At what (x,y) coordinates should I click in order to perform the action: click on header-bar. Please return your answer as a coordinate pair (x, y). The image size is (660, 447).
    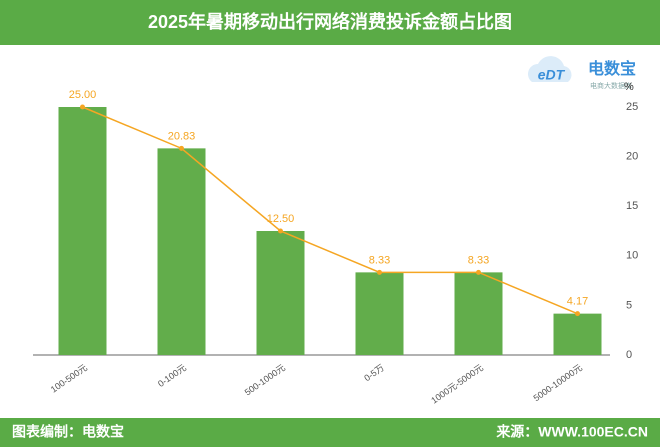
    Looking at the image, I should click on (330, 22).